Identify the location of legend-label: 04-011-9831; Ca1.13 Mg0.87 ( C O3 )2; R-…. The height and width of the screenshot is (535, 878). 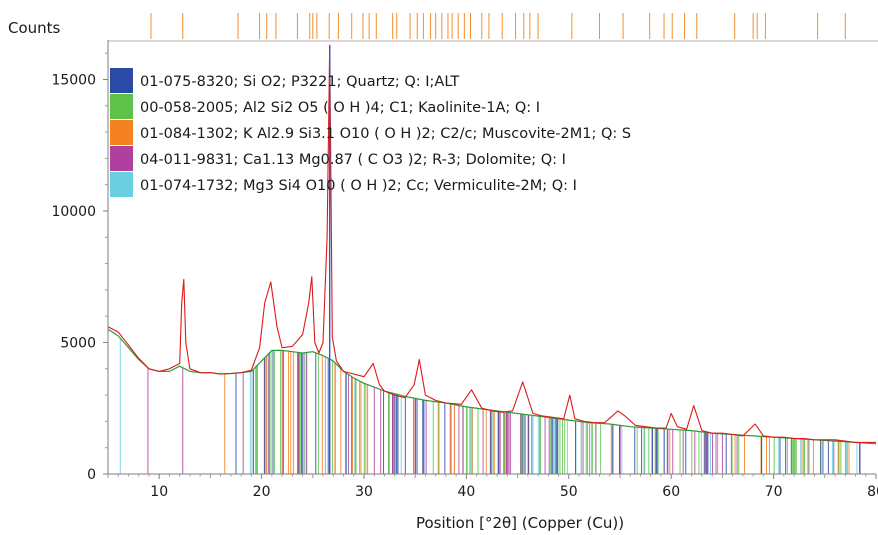
(353, 160).